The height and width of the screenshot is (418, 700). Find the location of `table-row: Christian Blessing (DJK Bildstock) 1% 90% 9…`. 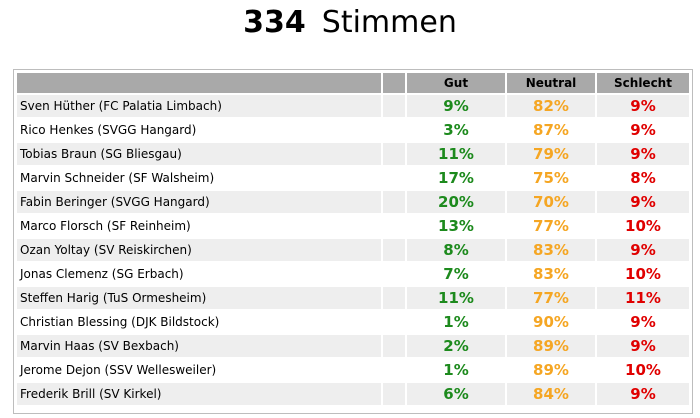

table-row: Christian Blessing (DJK Bildstock) 1% 90% 9… is located at coordinates (353, 321).